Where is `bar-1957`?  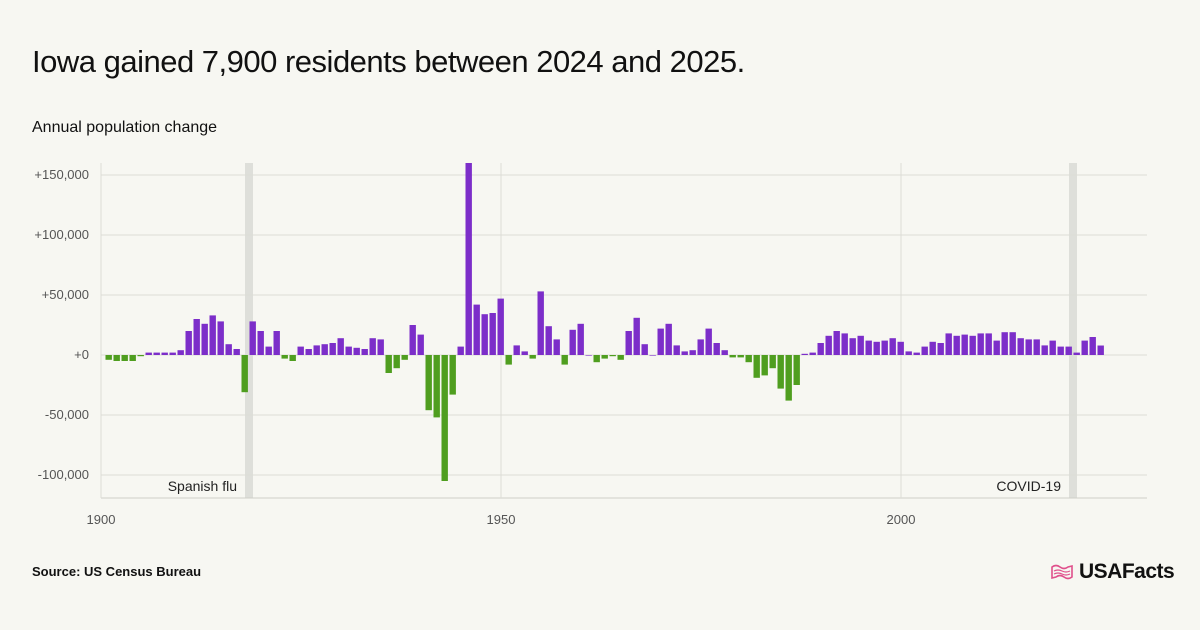
bar-1957 is located at coordinates (556, 347).